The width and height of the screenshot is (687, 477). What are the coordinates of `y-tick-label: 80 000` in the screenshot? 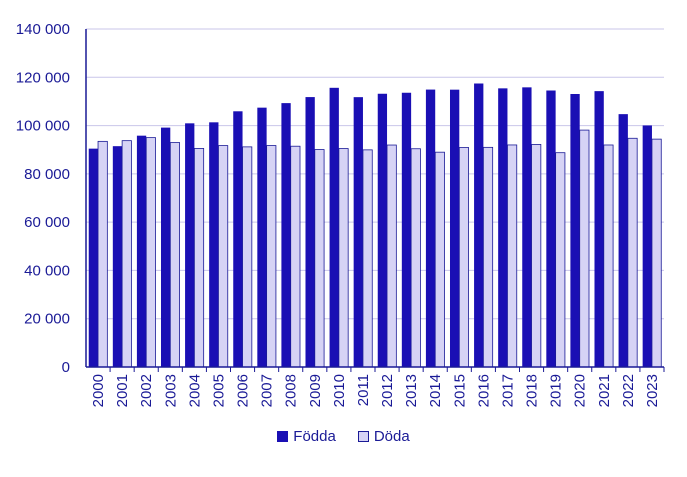 It's located at (47, 174).